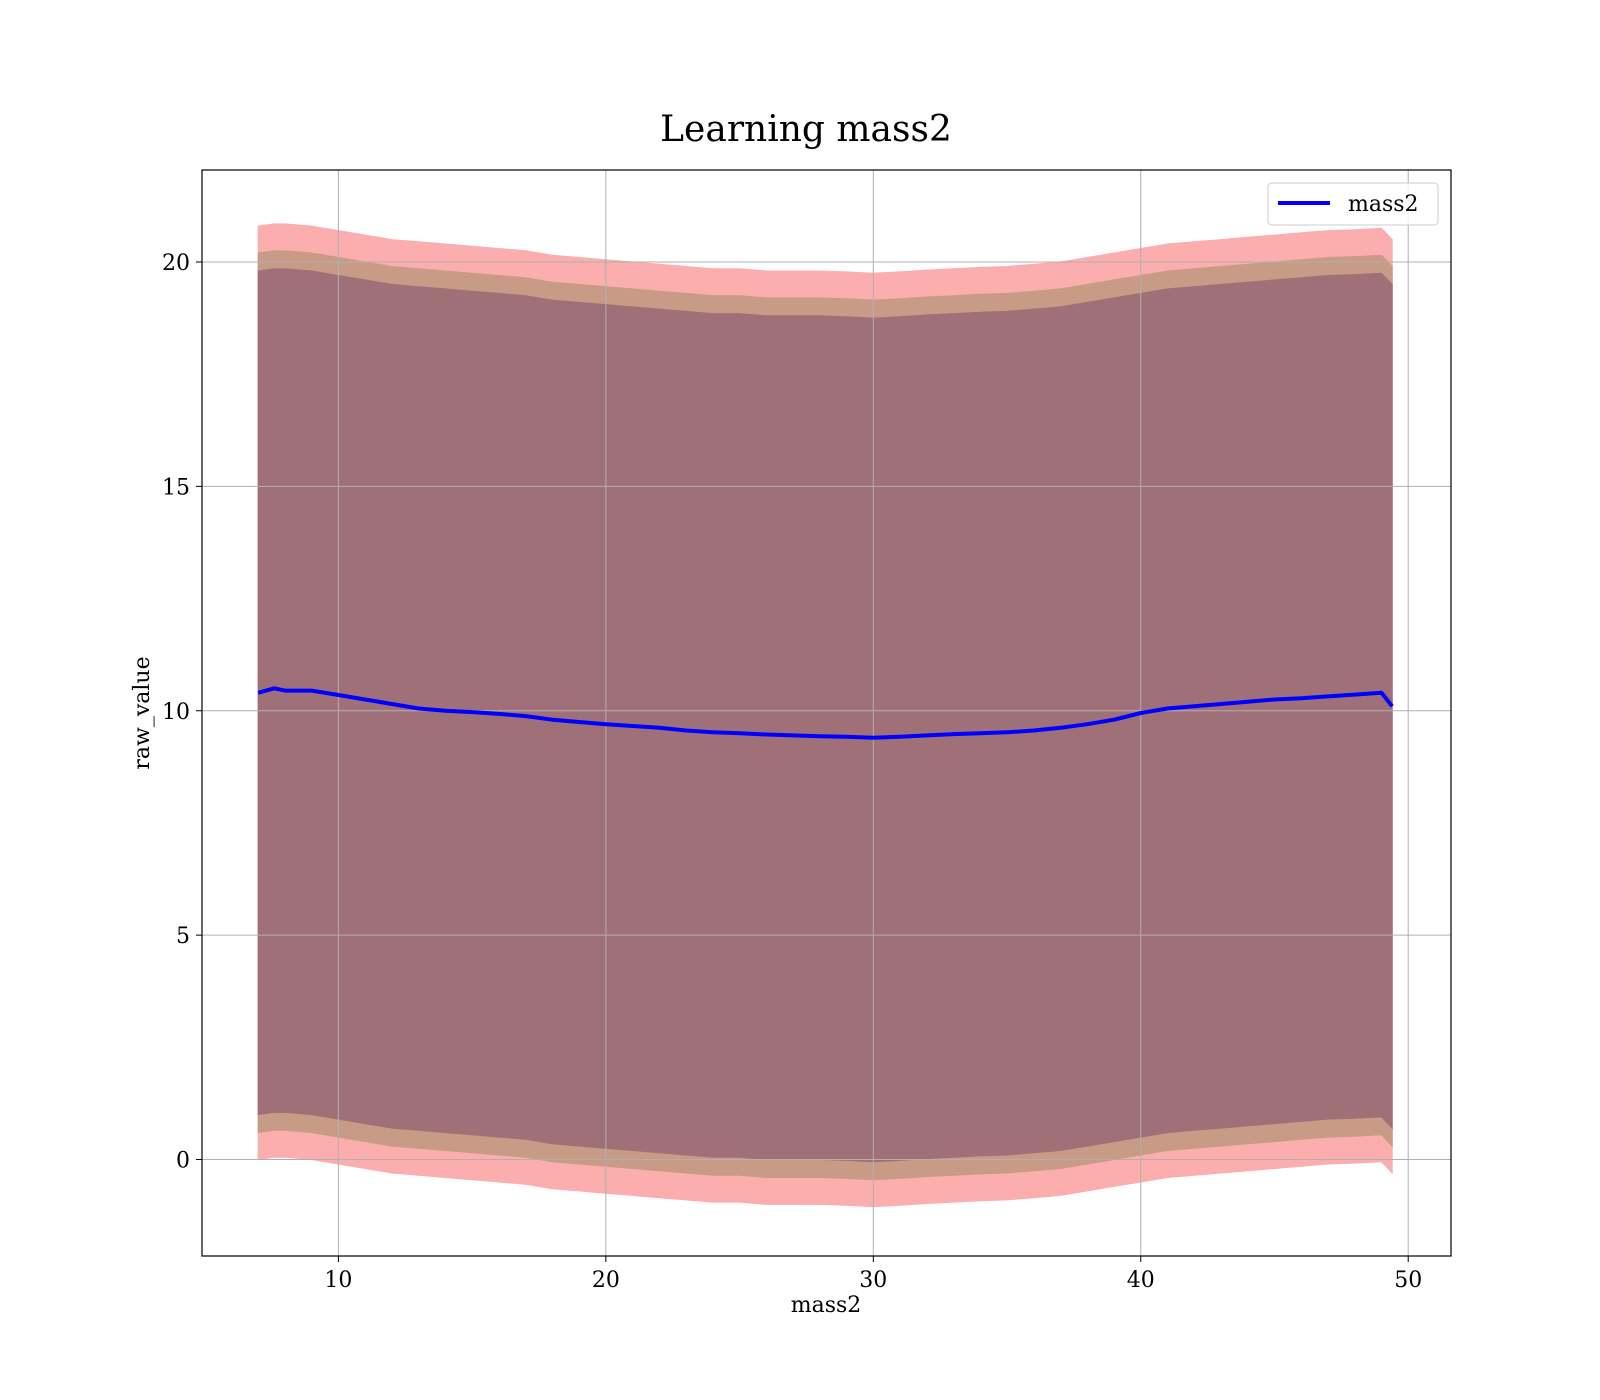  I want to click on x-tick-label: 20, so click(606, 1280).